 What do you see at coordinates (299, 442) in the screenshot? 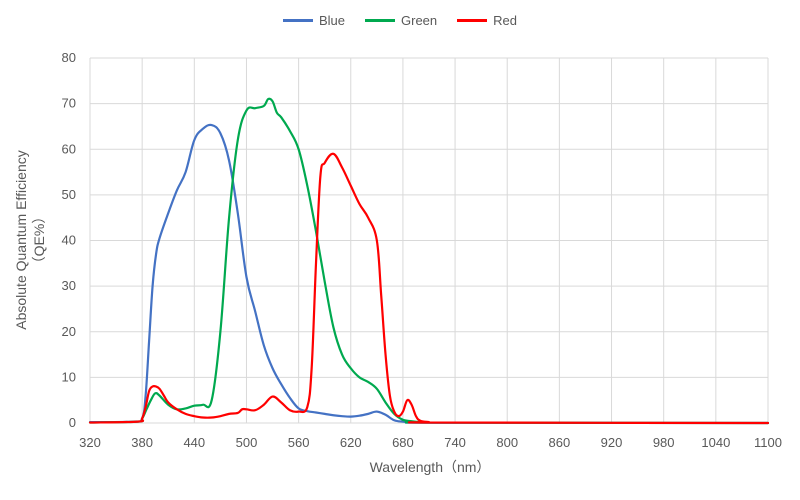
I see `x-tick-label: 560` at bounding box center [299, 442].